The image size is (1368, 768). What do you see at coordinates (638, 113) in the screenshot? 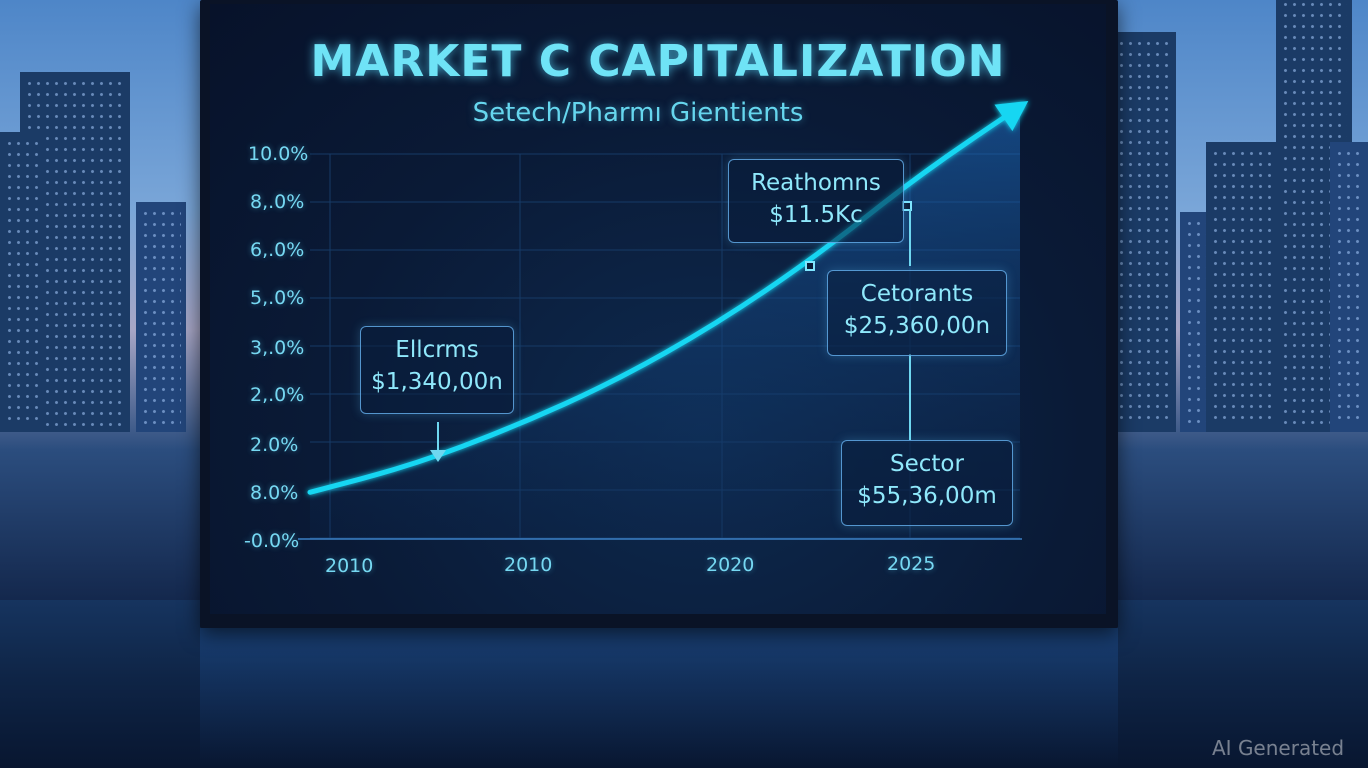
I see `chart-subtitle: Setech/Pharmı Gientients` at bounding box center [638, 113].